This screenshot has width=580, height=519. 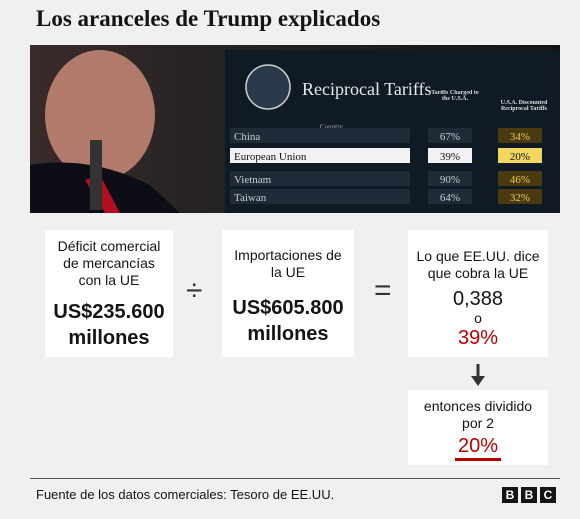 I want to click on connector: o, so click(x=478, y=318).